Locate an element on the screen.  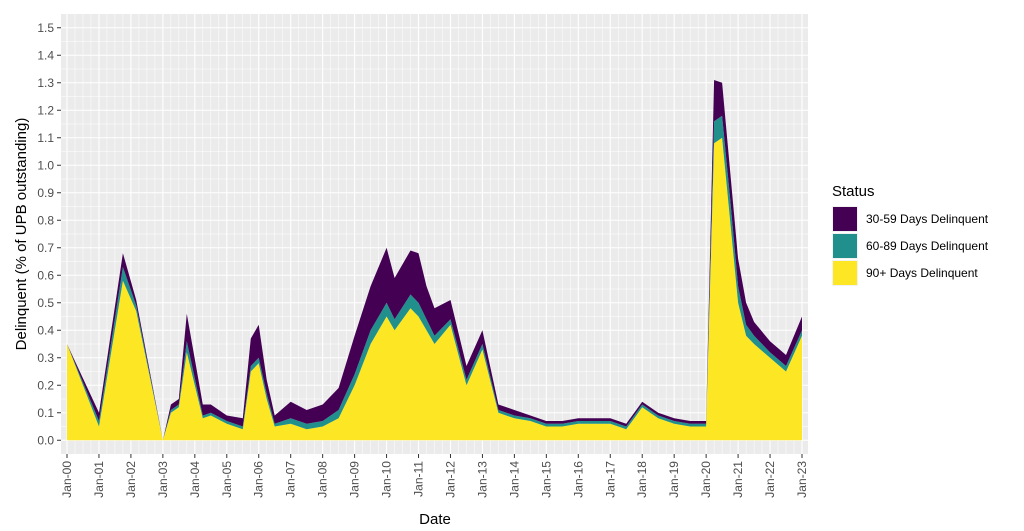
y-tick-label: 1.2 is located at coordinates (45, 110).